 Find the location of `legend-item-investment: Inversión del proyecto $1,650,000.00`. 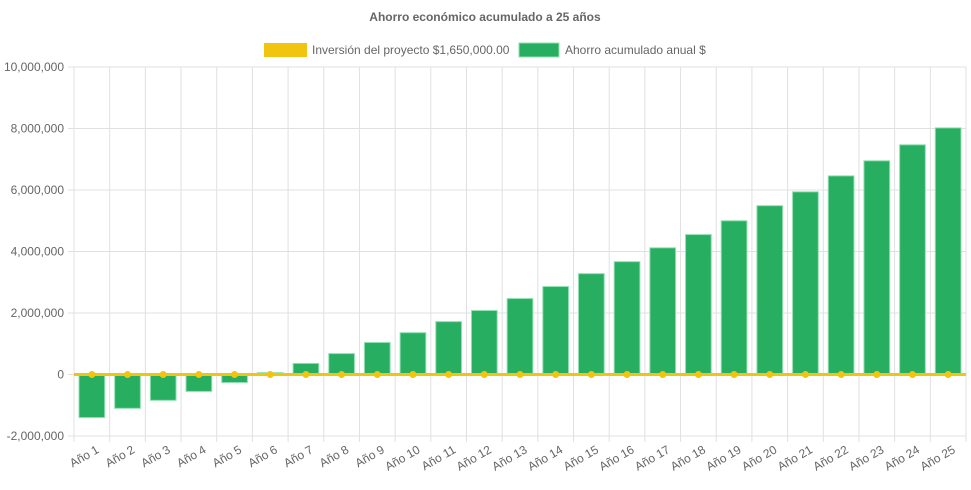

legend-item-investment: Inversión del proyecto $1,650,000.00 is located at coordinates (387, 50).